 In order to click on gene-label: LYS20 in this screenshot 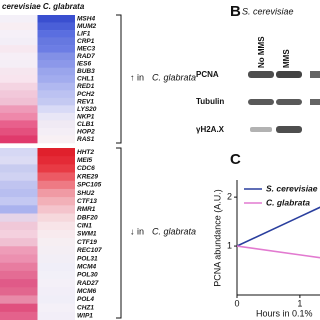, I will do `click(87, 109)`.